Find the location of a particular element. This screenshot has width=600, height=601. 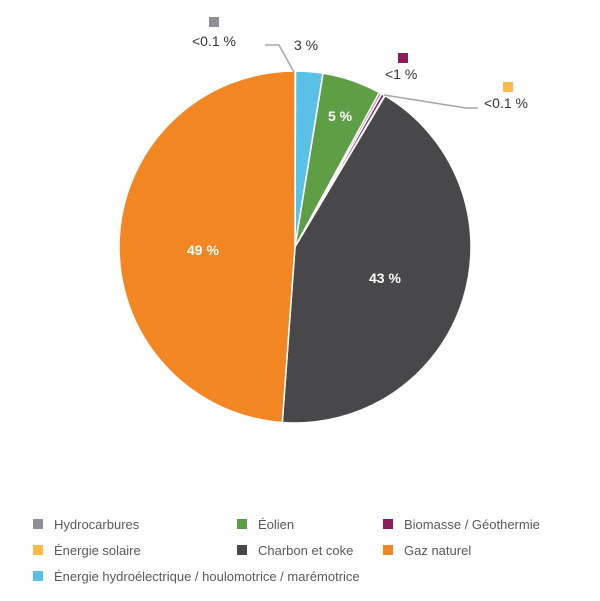

legend-item-biomasse: Biomasse / Géothermie is located at coordinates (461, 524).